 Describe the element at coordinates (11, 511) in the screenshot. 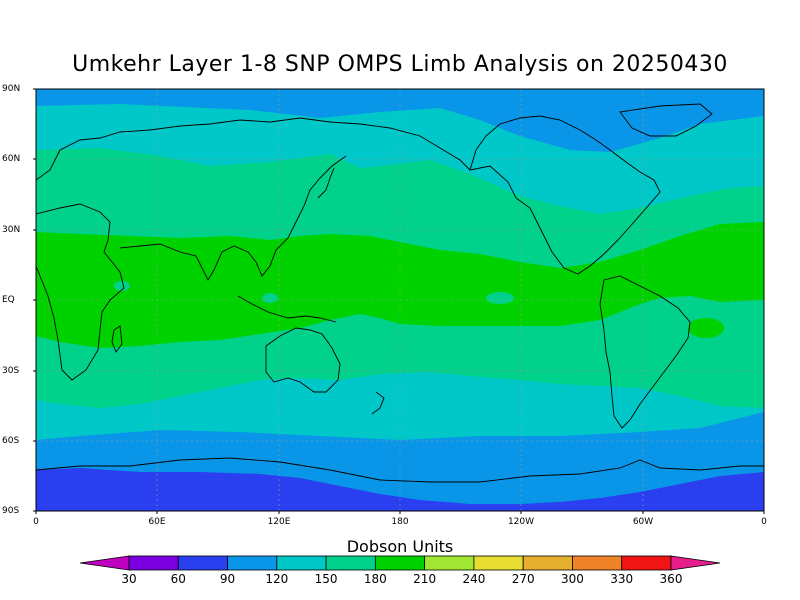

I see `y-tick-label: 90S` at that location.